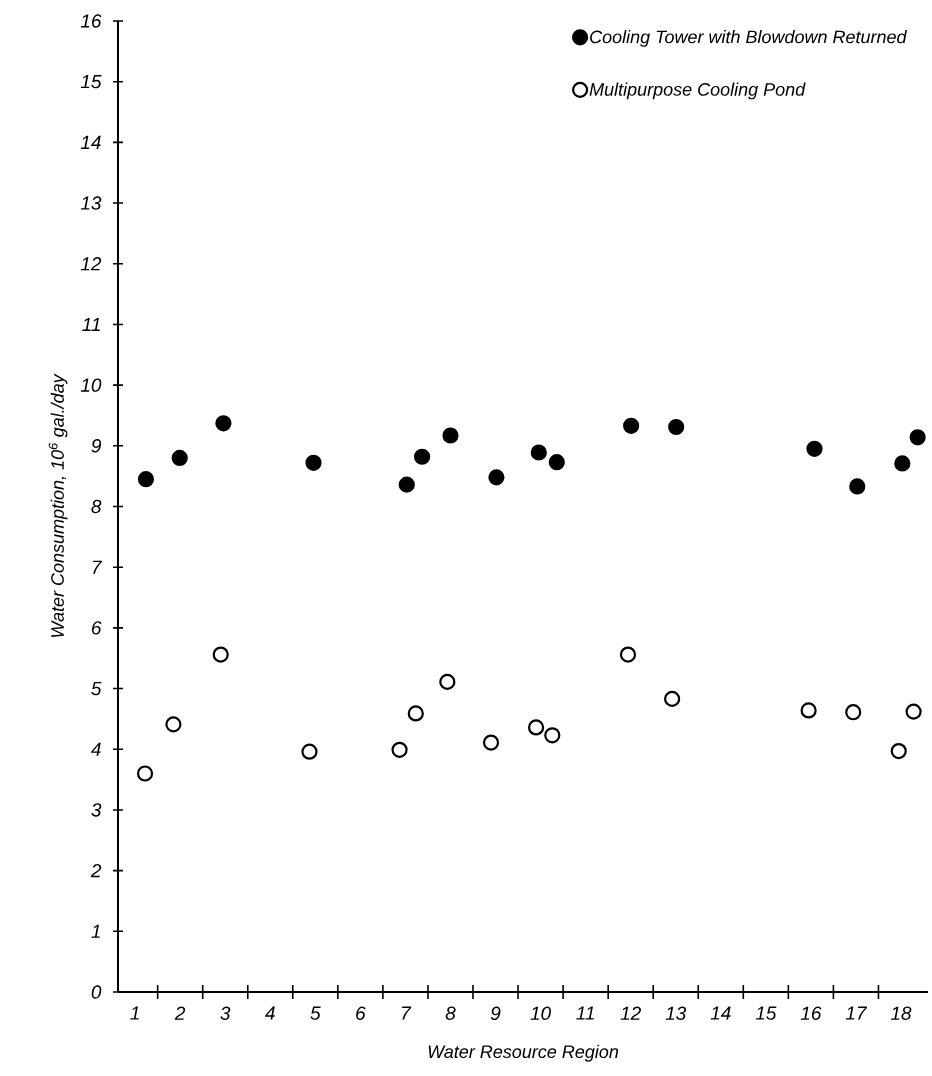  Describe the element at coordinates (450, 1013) in the screenshot. I see `x-tick-label: 8` at that location.